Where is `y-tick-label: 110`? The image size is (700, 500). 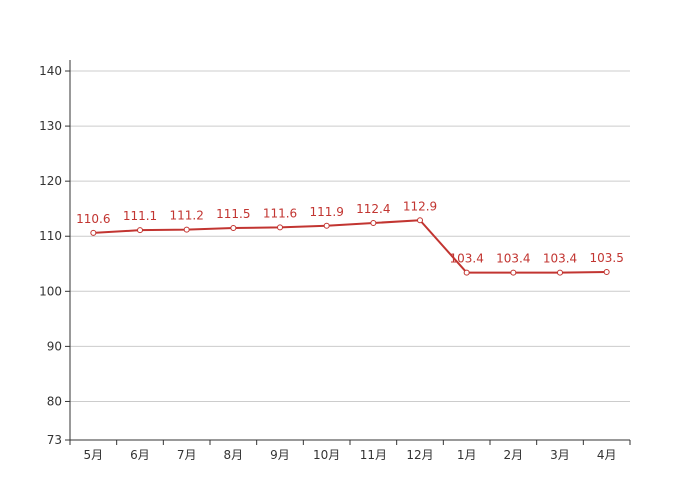
y-tick-label: 110 is located at coordinates (50, 236).